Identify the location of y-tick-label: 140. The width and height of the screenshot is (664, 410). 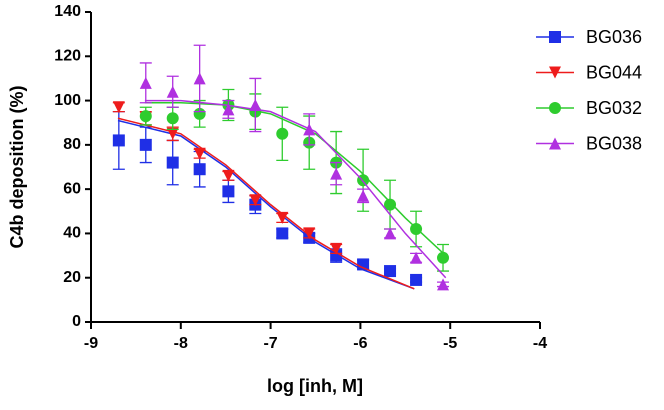
(67, 11).